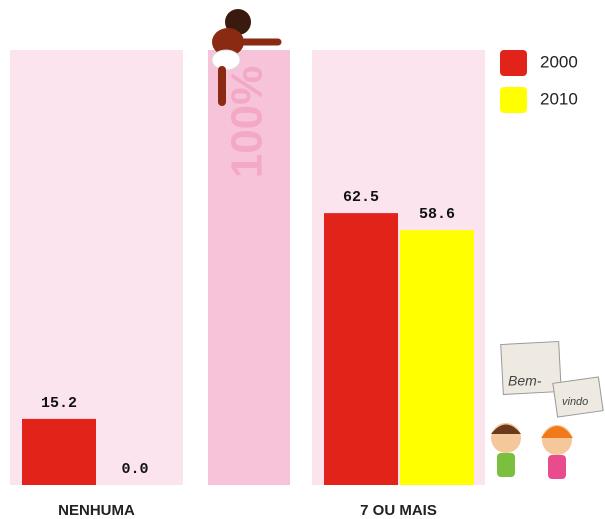  What do you see at coordinates (96, 510) in the screenshot?
I see `x-tick-label: NENHUMA` at bounding box center [96, 510].